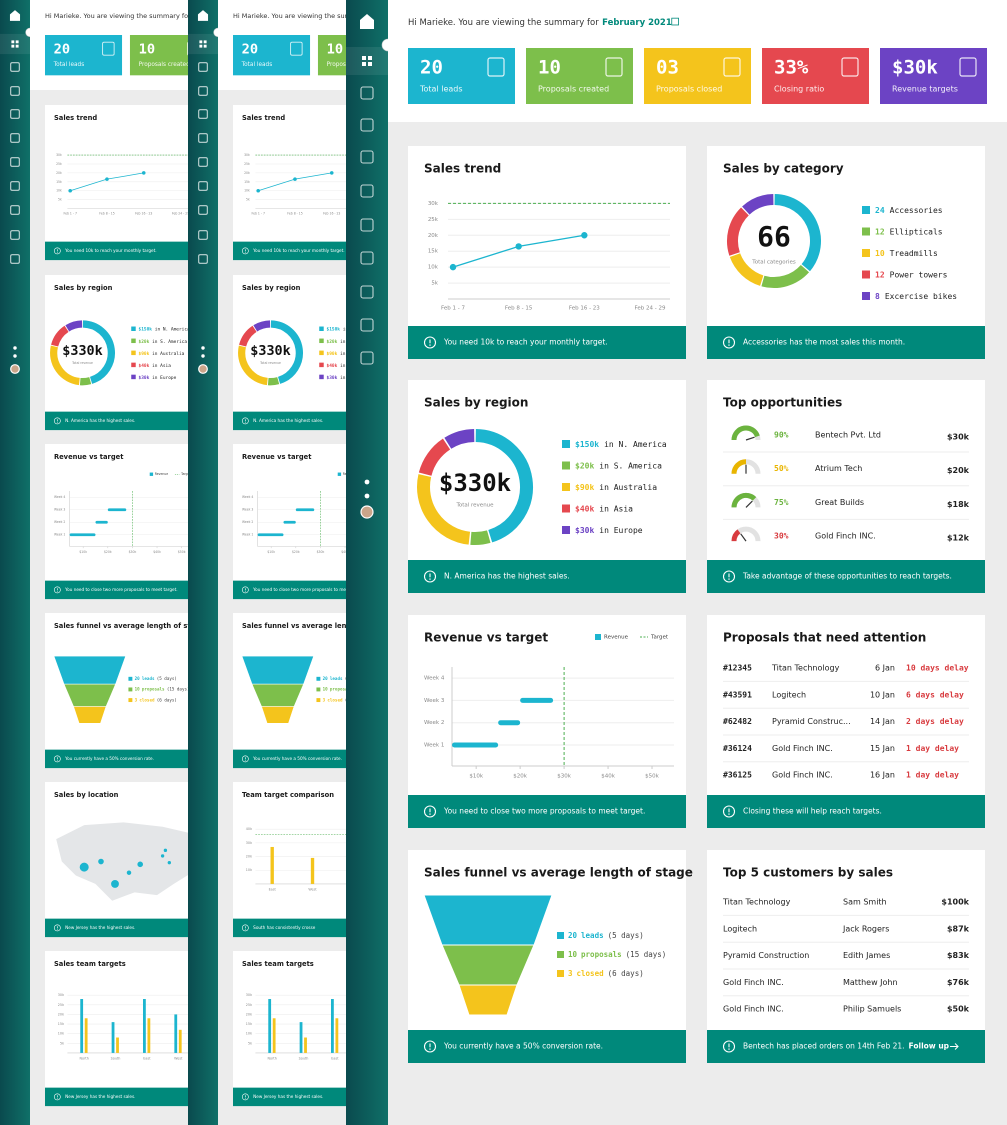  Describe the element at coordinates (929, 1046) in the screenshot. I see `footer-link: Follow up` at that location.